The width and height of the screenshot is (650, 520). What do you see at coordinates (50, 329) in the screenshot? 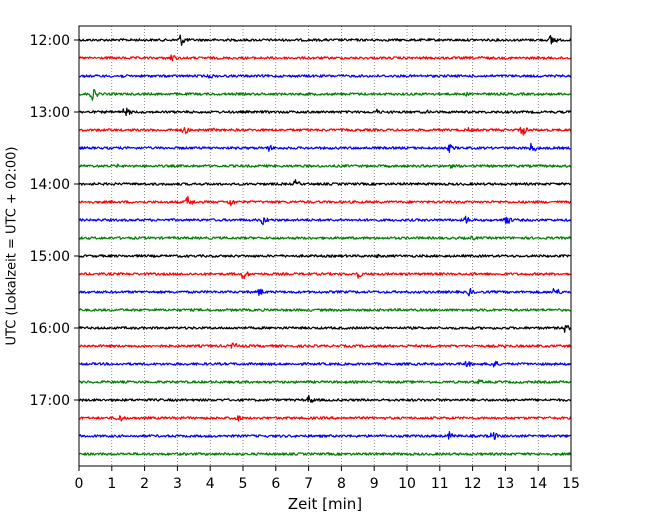
I see `y-tick-label: 16:00` at bounding box center [50, 329].